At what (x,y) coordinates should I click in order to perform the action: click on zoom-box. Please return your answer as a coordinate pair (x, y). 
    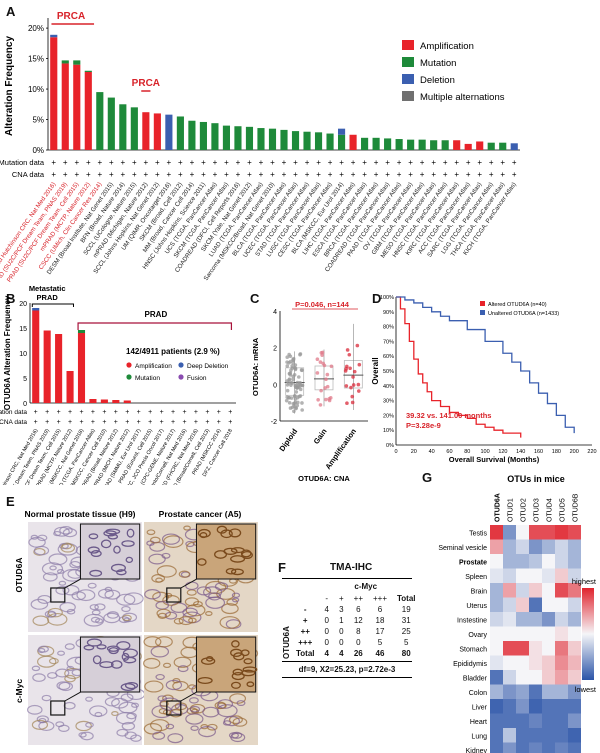
    Looking at the image, I should click on (58, 708).